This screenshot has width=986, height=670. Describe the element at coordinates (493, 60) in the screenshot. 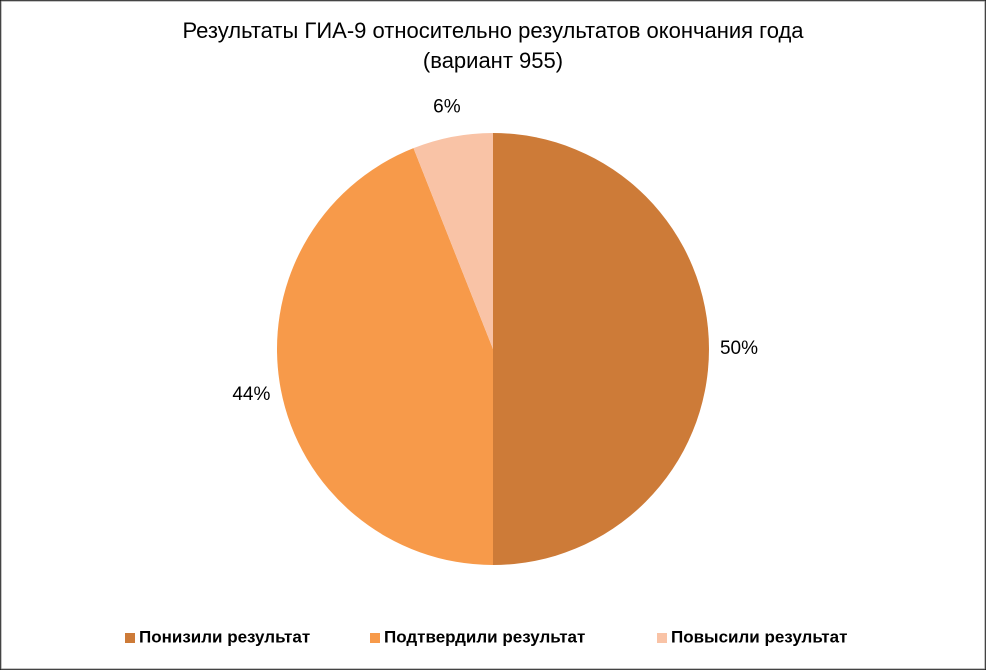

I see `chart-subtitle: (вариант 955)` at that location.